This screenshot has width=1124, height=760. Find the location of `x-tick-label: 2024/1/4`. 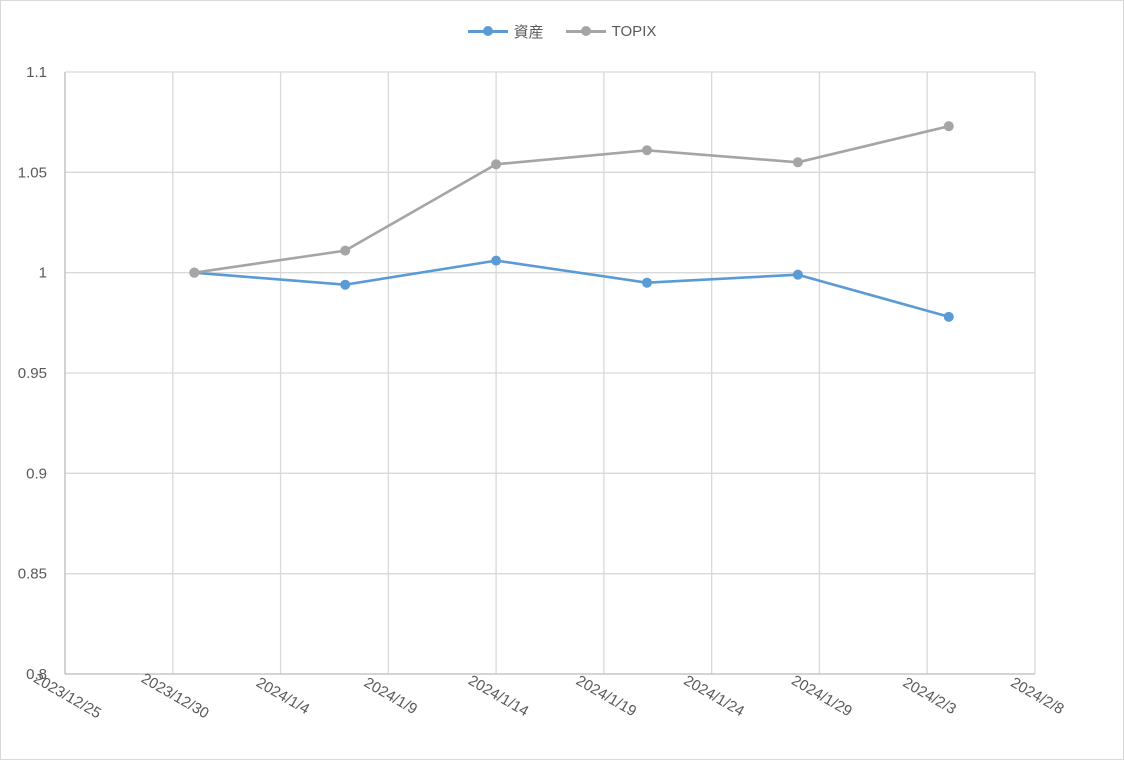

x-tick-label: 2024/1/4 is located at coordinates (282, 696).